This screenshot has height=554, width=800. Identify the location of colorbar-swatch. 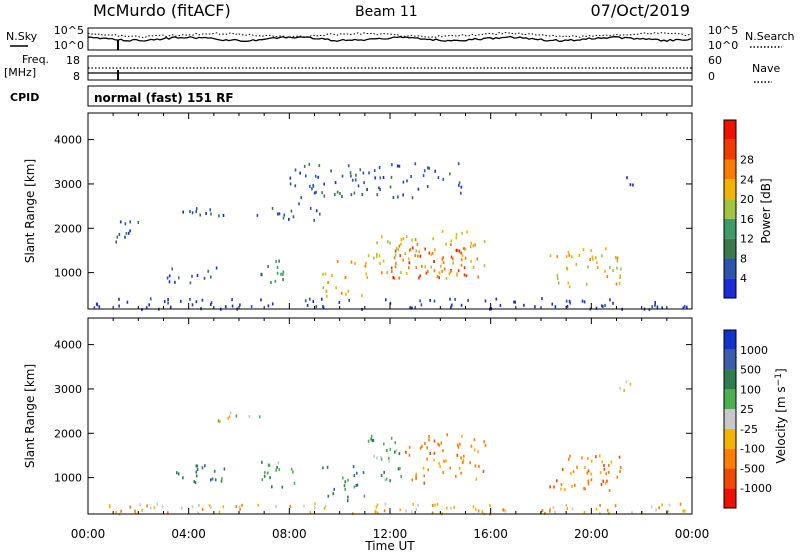
(730, 419).